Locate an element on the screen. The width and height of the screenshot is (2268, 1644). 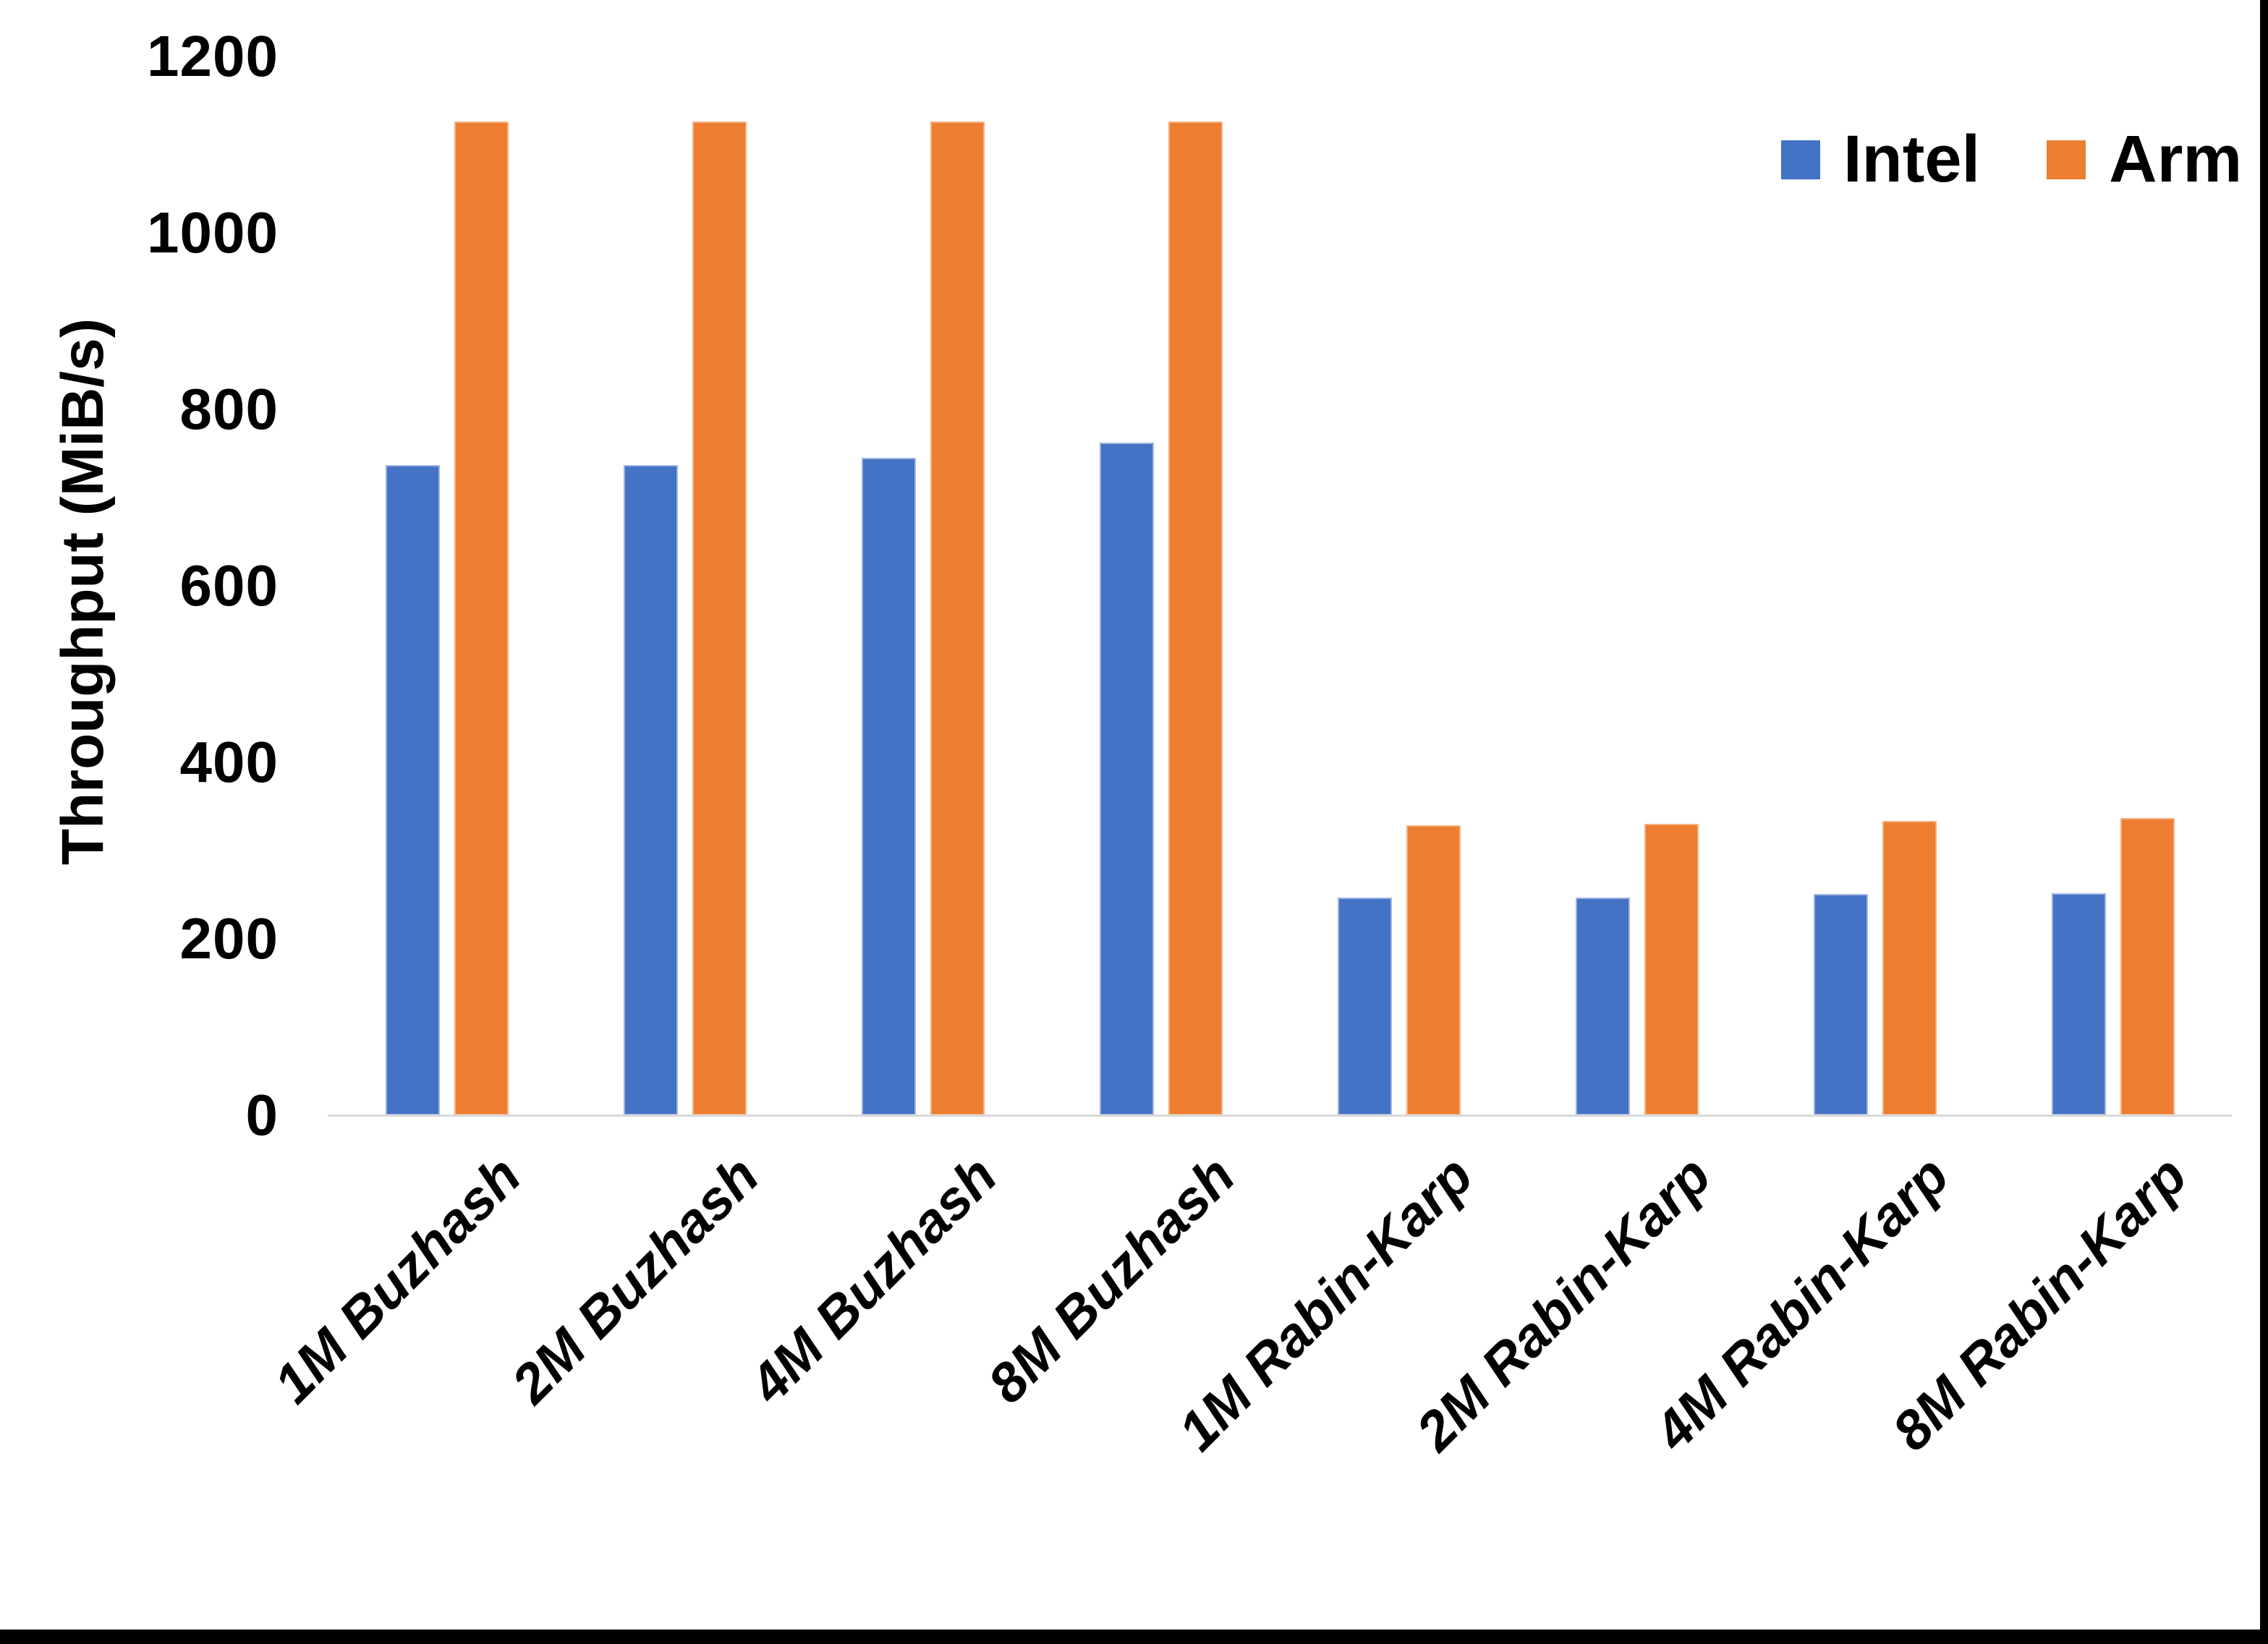
legend-item-intel: Intel is located at coordinates (1880, 159).